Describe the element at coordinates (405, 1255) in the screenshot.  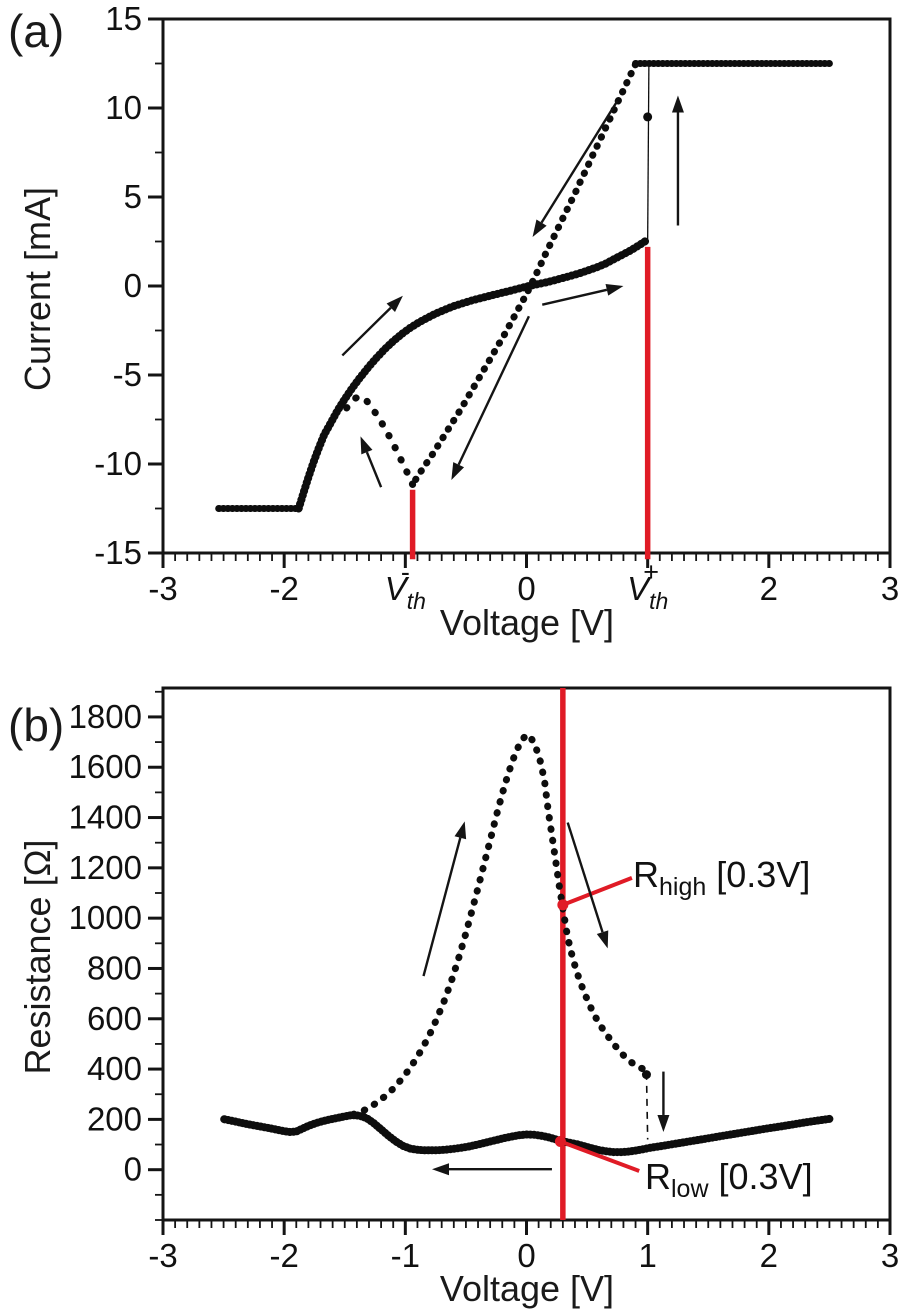
I see `x-tick-label: -1` at that location.